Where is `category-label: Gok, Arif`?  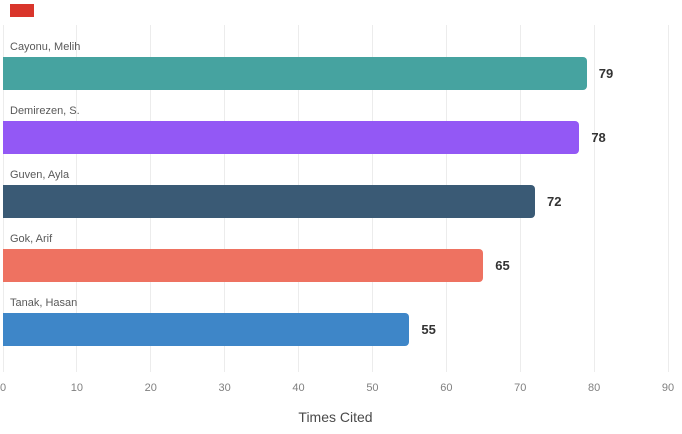
category-label: Gok, Arif is located at coordinates (31, 239).